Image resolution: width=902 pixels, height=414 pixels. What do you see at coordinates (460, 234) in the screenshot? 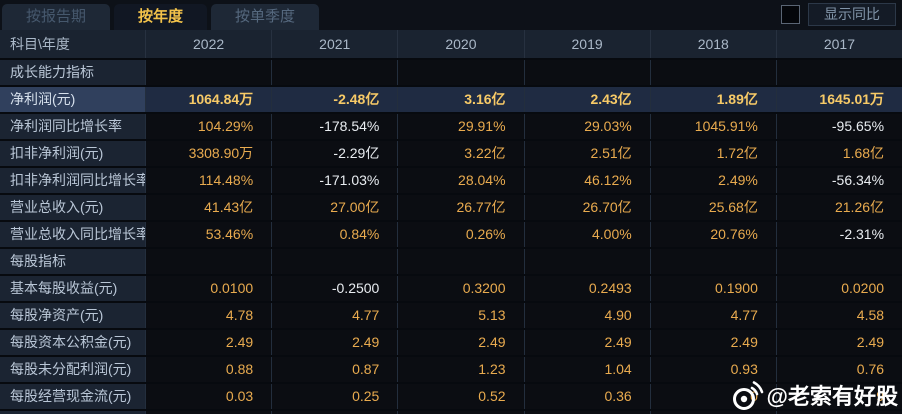
I see `value-cell: 0.26%` at bounding box center [460, 234].